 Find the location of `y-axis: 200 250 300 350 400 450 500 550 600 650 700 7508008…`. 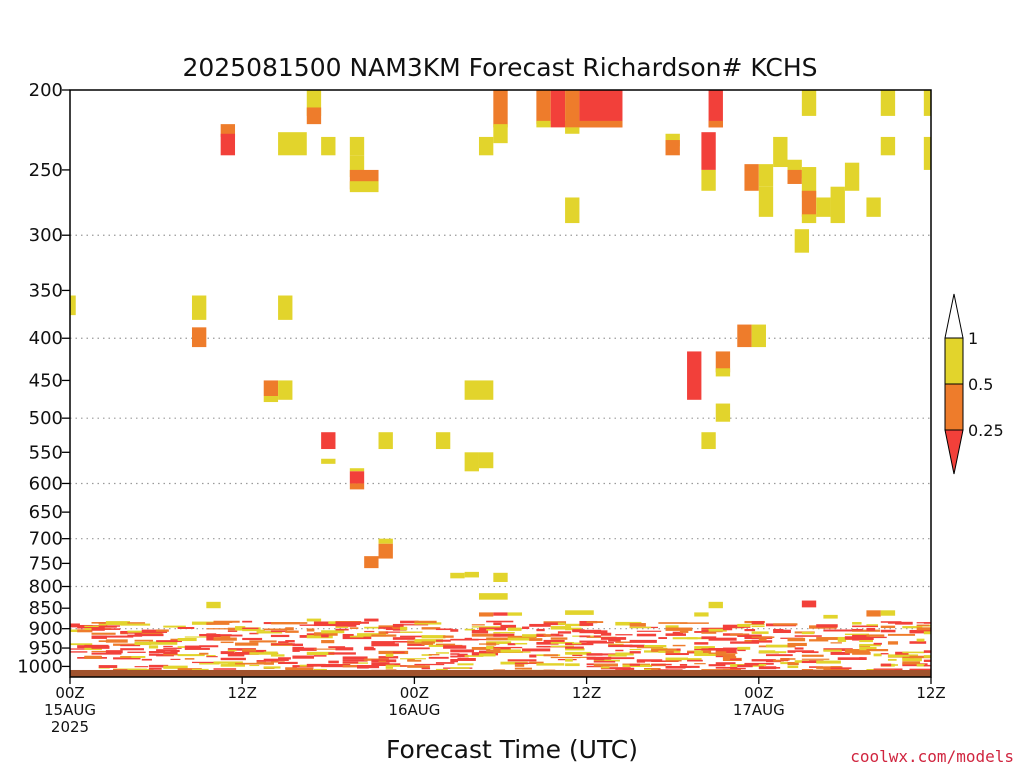

y-axis: 200 250 300 350 400 450 500 550 600 650 700 7508008… is located at coordinates (43, 378).